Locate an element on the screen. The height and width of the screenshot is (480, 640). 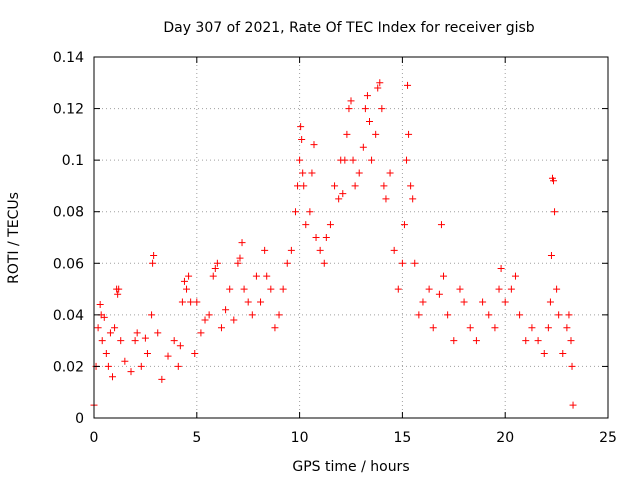
x-tick-label: 10 is located at coordinates (300, 438).